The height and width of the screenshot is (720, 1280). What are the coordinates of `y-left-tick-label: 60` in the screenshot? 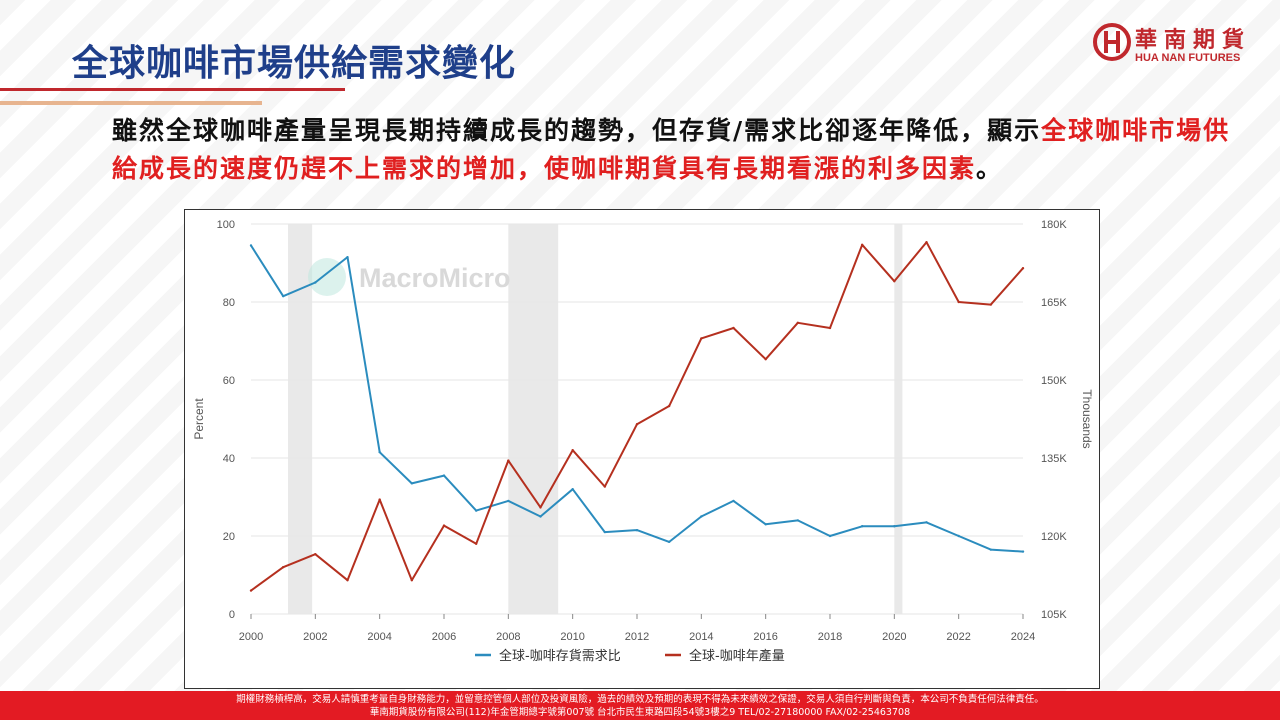 It's located at (229, 381).